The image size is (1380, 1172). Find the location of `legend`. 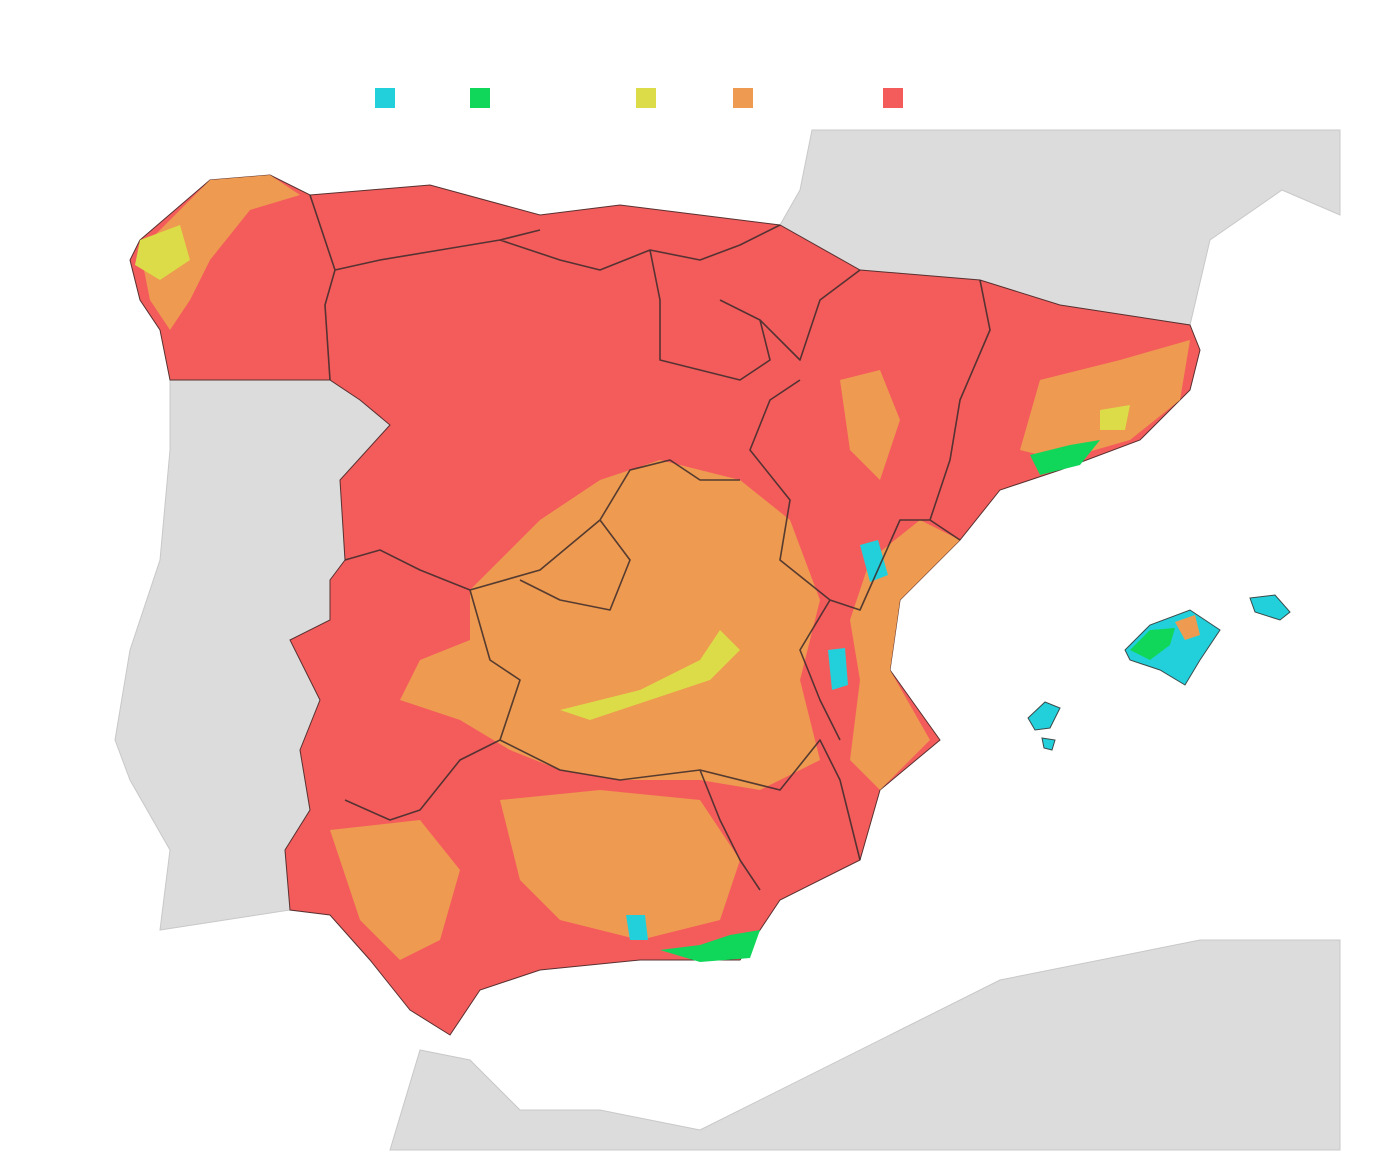

legend is located at coordinates (639, 98).